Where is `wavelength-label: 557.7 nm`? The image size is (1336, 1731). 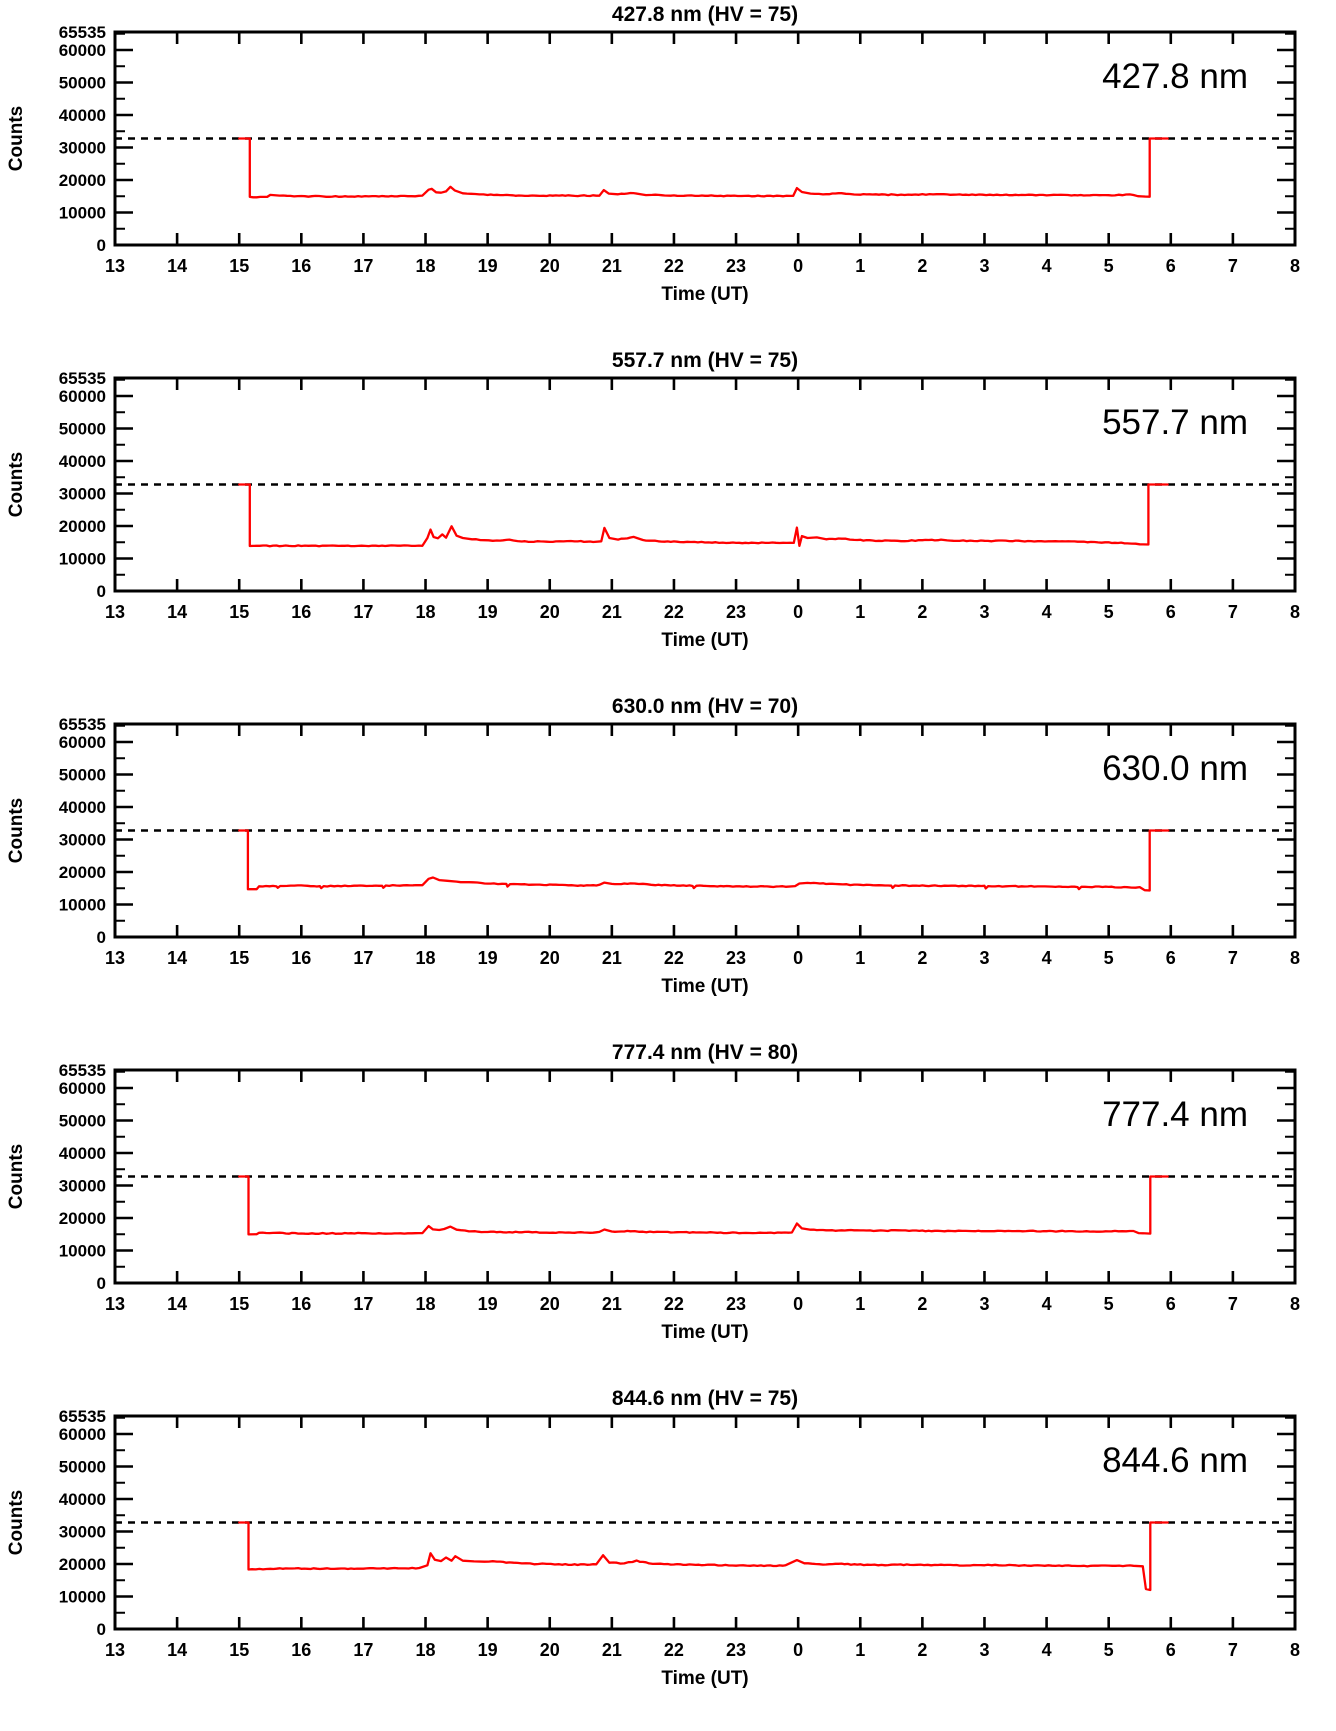 wavelength-label: 557.7 nm is located at coordinates (1175, 422).